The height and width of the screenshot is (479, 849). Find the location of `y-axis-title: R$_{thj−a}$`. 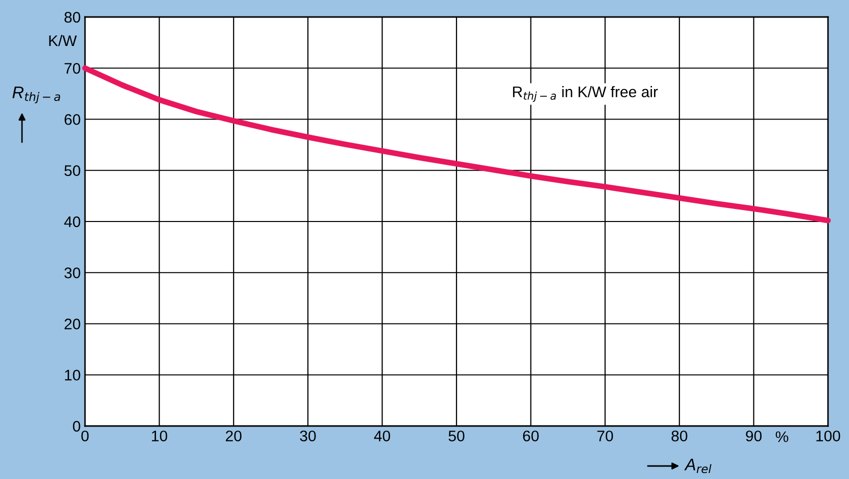

y-axis-title: R$_{thj−a}$ is located at coordinates (36, 95).